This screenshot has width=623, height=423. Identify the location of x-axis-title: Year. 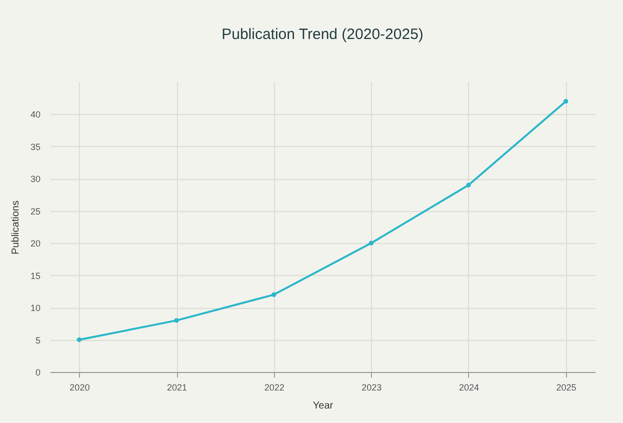
(323, 406).